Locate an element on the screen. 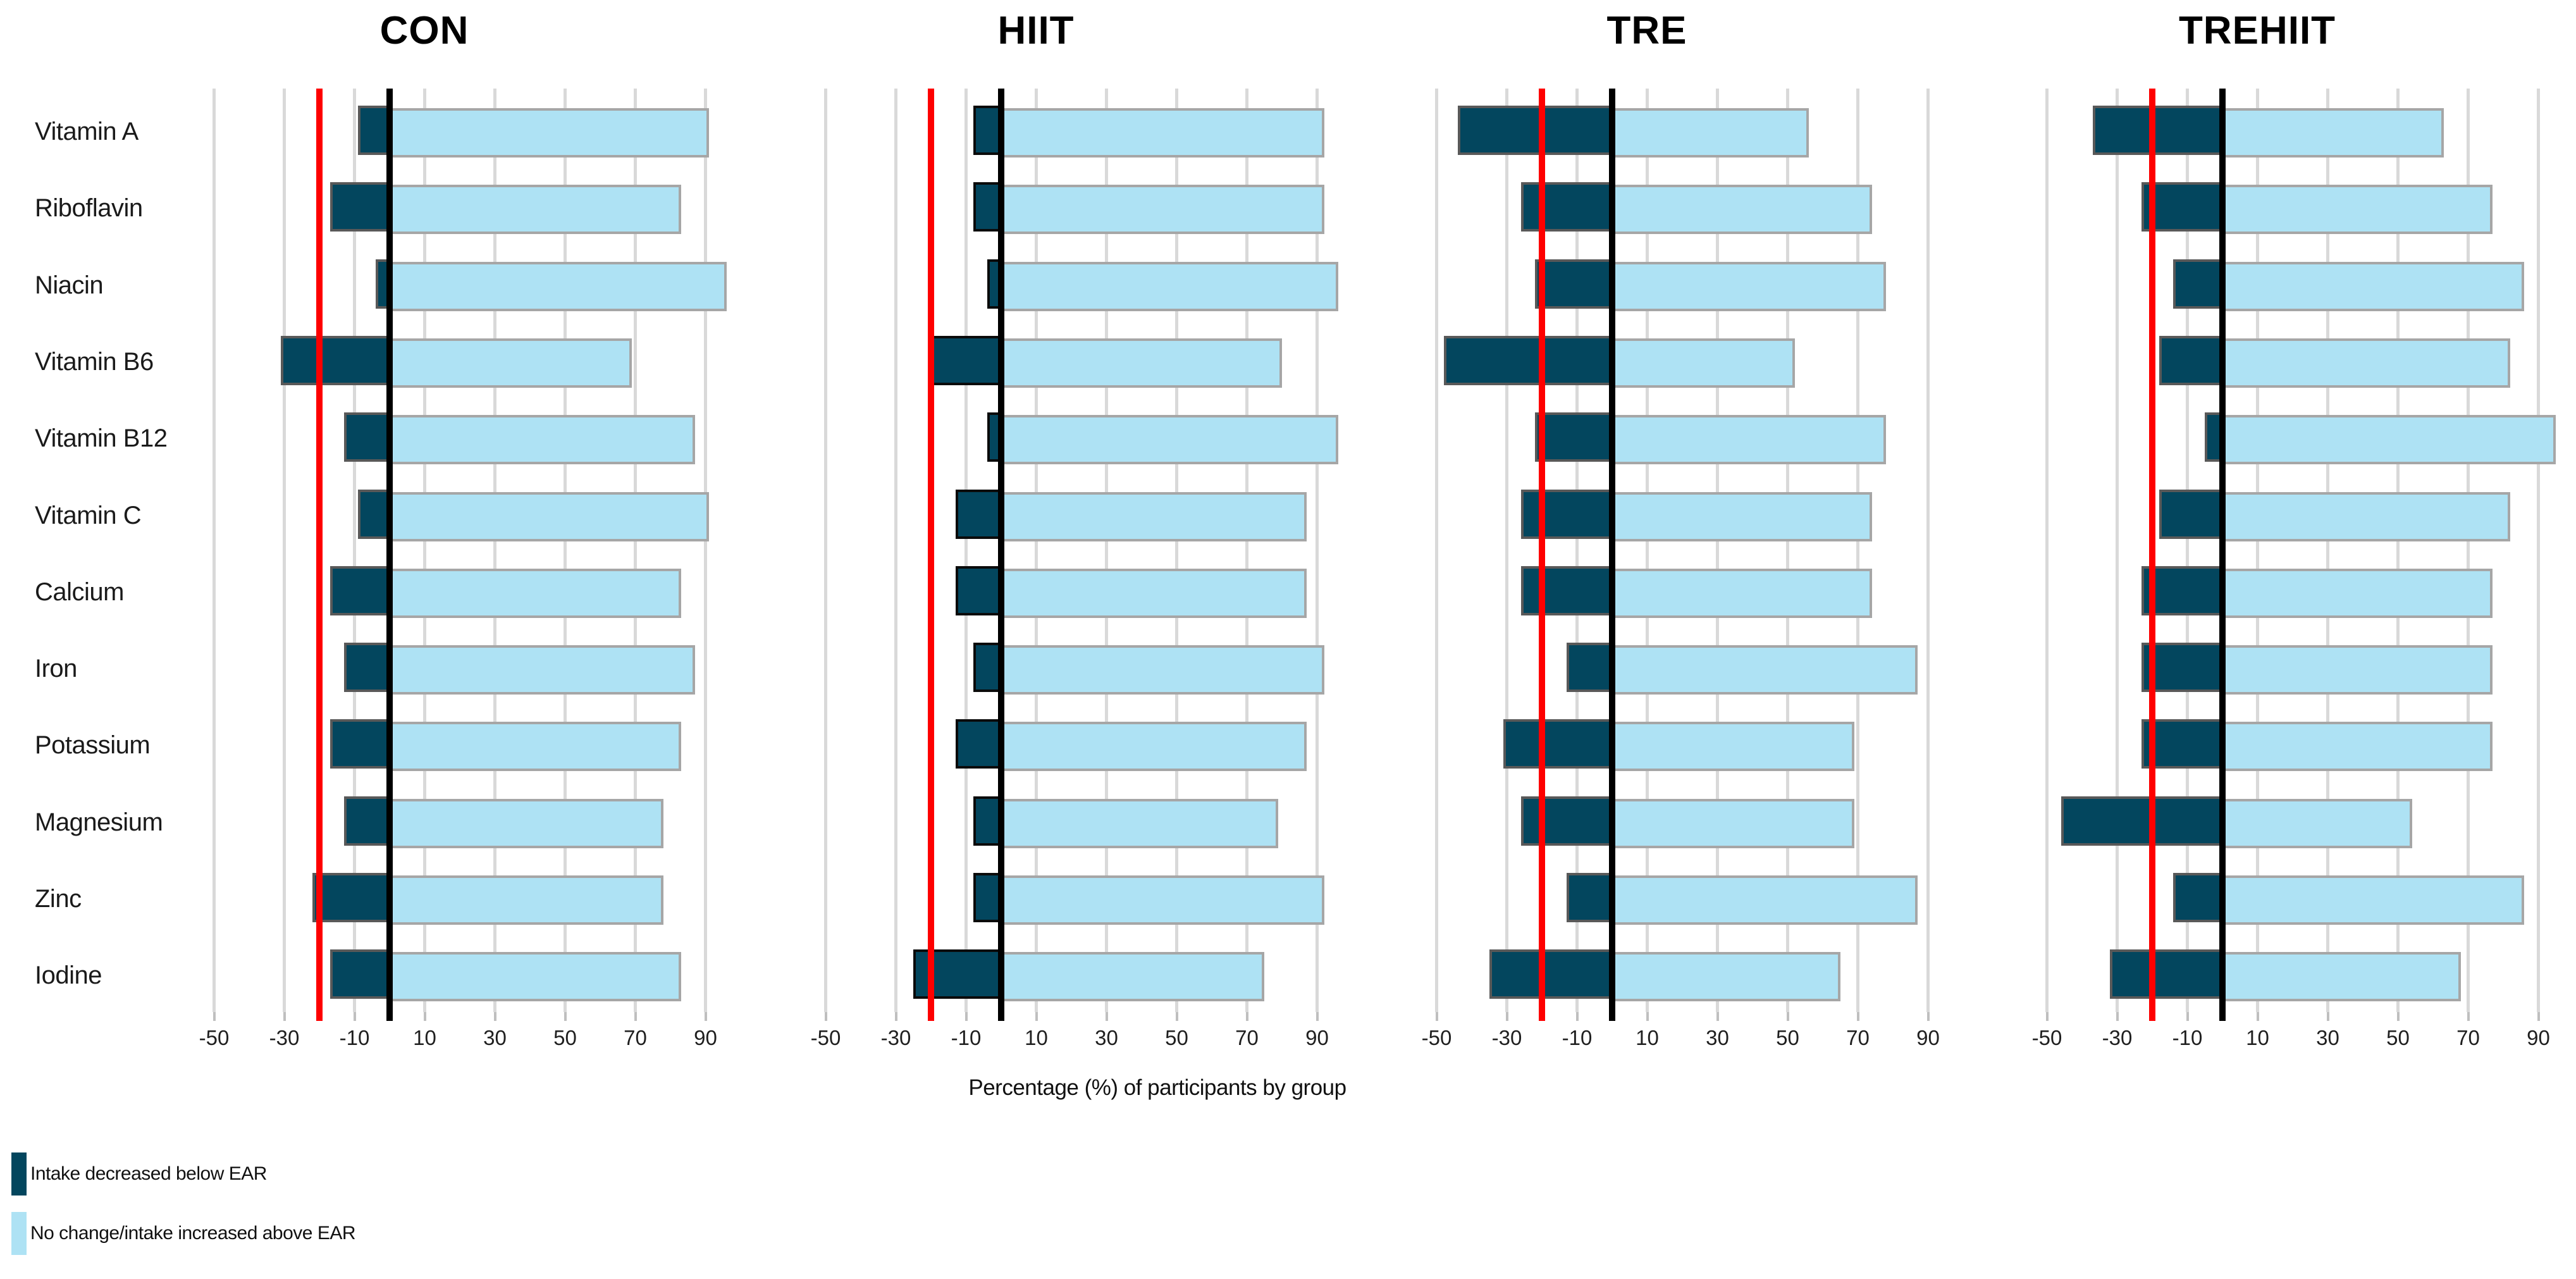  bar-decreased-con-vitamin-b12 is located at coordinates (366, 437).